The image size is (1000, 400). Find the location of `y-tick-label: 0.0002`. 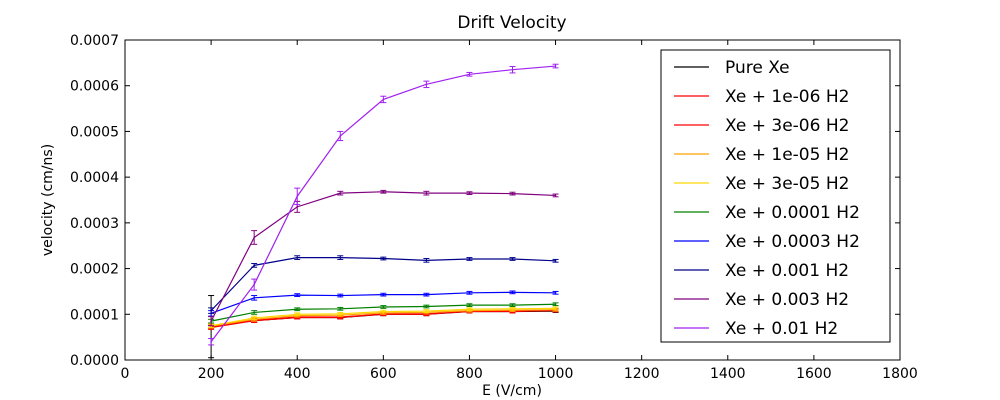

y-tick-label: 0.0002 is located at coordinates (94, 270).